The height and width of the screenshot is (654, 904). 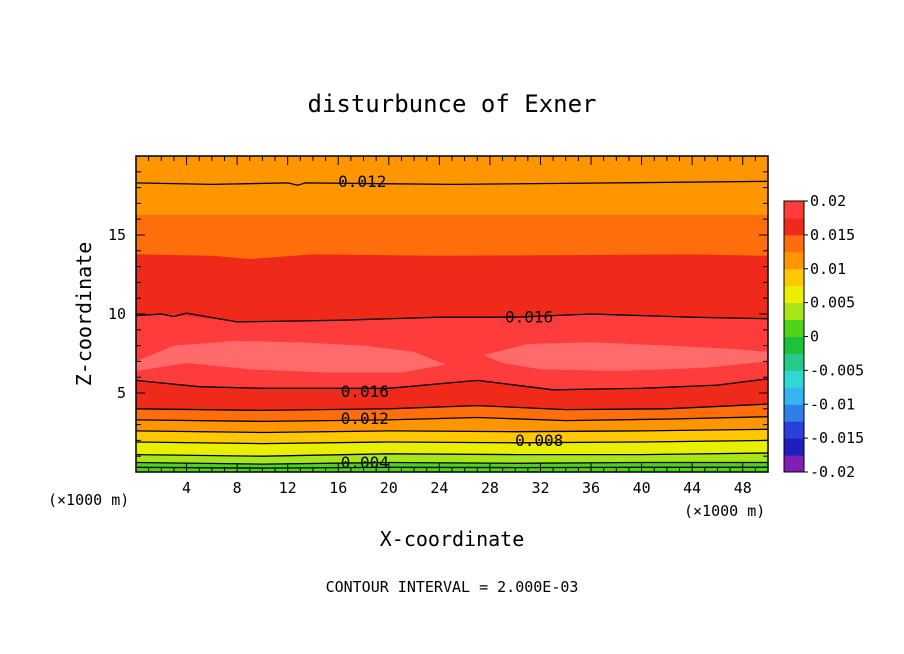 What do you see at coordinates (84, 314) in the screenshot?
I see `y-axis-label: Z-coordinate` at bounding box center [84, 314].